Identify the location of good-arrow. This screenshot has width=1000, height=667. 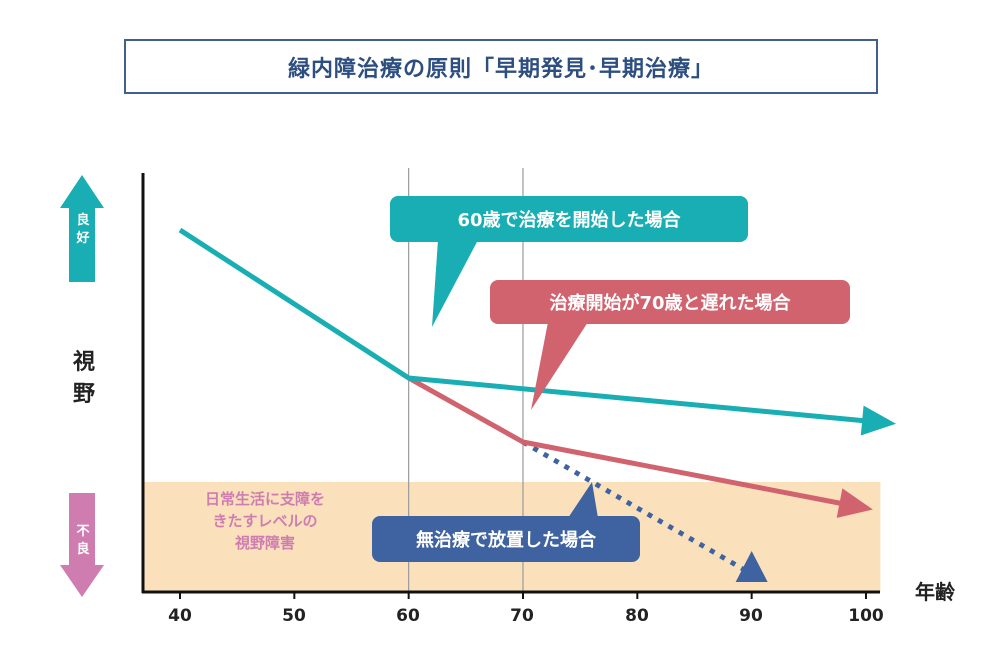
(82, 228).